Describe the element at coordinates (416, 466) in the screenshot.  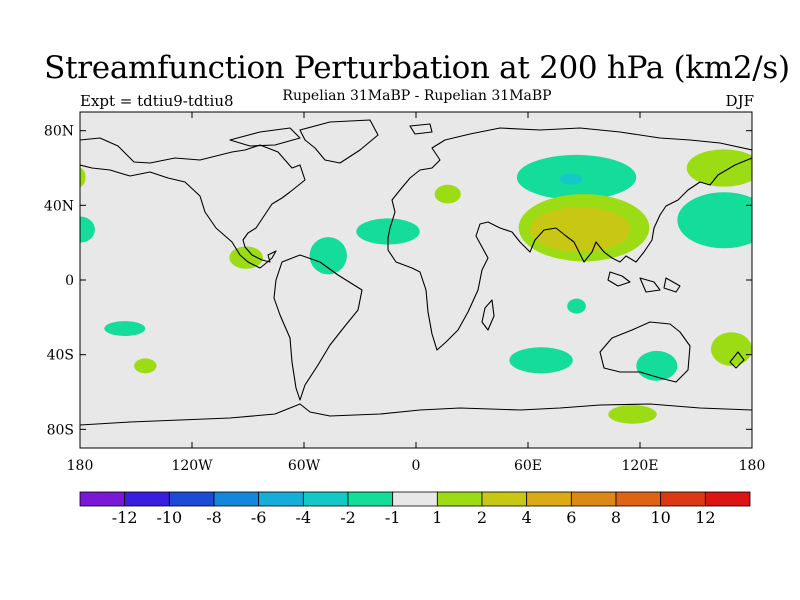
I see `lon-tick-label: 0` at that location.